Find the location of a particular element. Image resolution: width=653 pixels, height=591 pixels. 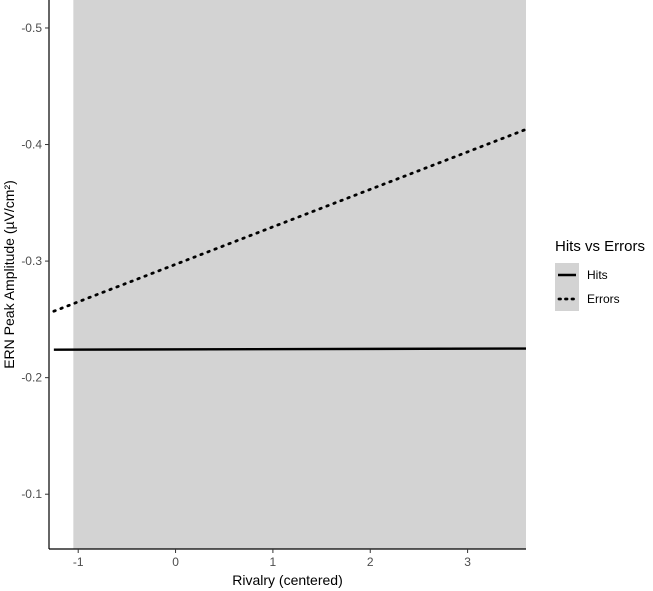

series-line-hits is located at coordinates (290, 349).